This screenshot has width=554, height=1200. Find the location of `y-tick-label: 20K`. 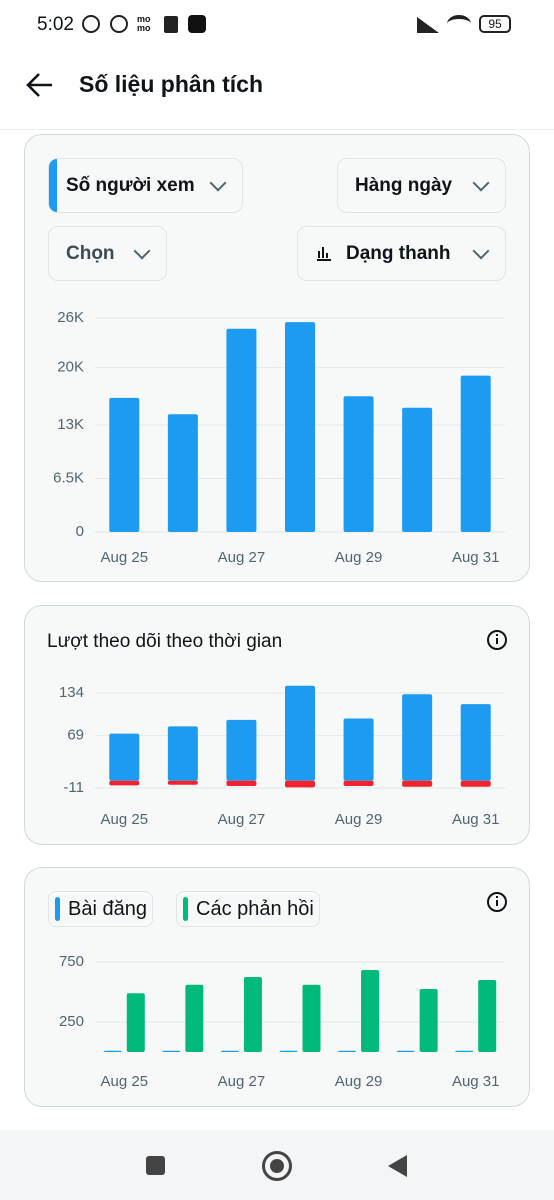

y-tick-label: 20K is located at coordinates (70, 366).